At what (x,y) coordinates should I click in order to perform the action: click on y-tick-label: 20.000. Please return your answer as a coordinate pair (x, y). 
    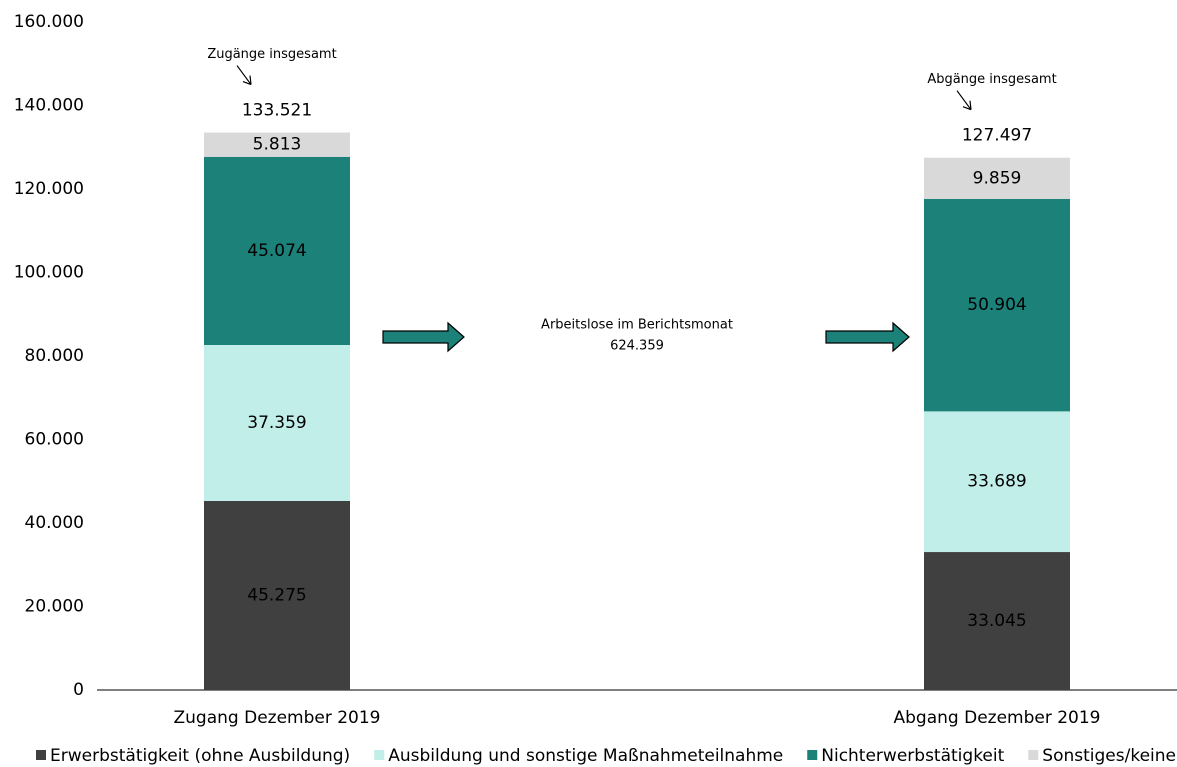
    Looking at the image, I should click on (54, 607).